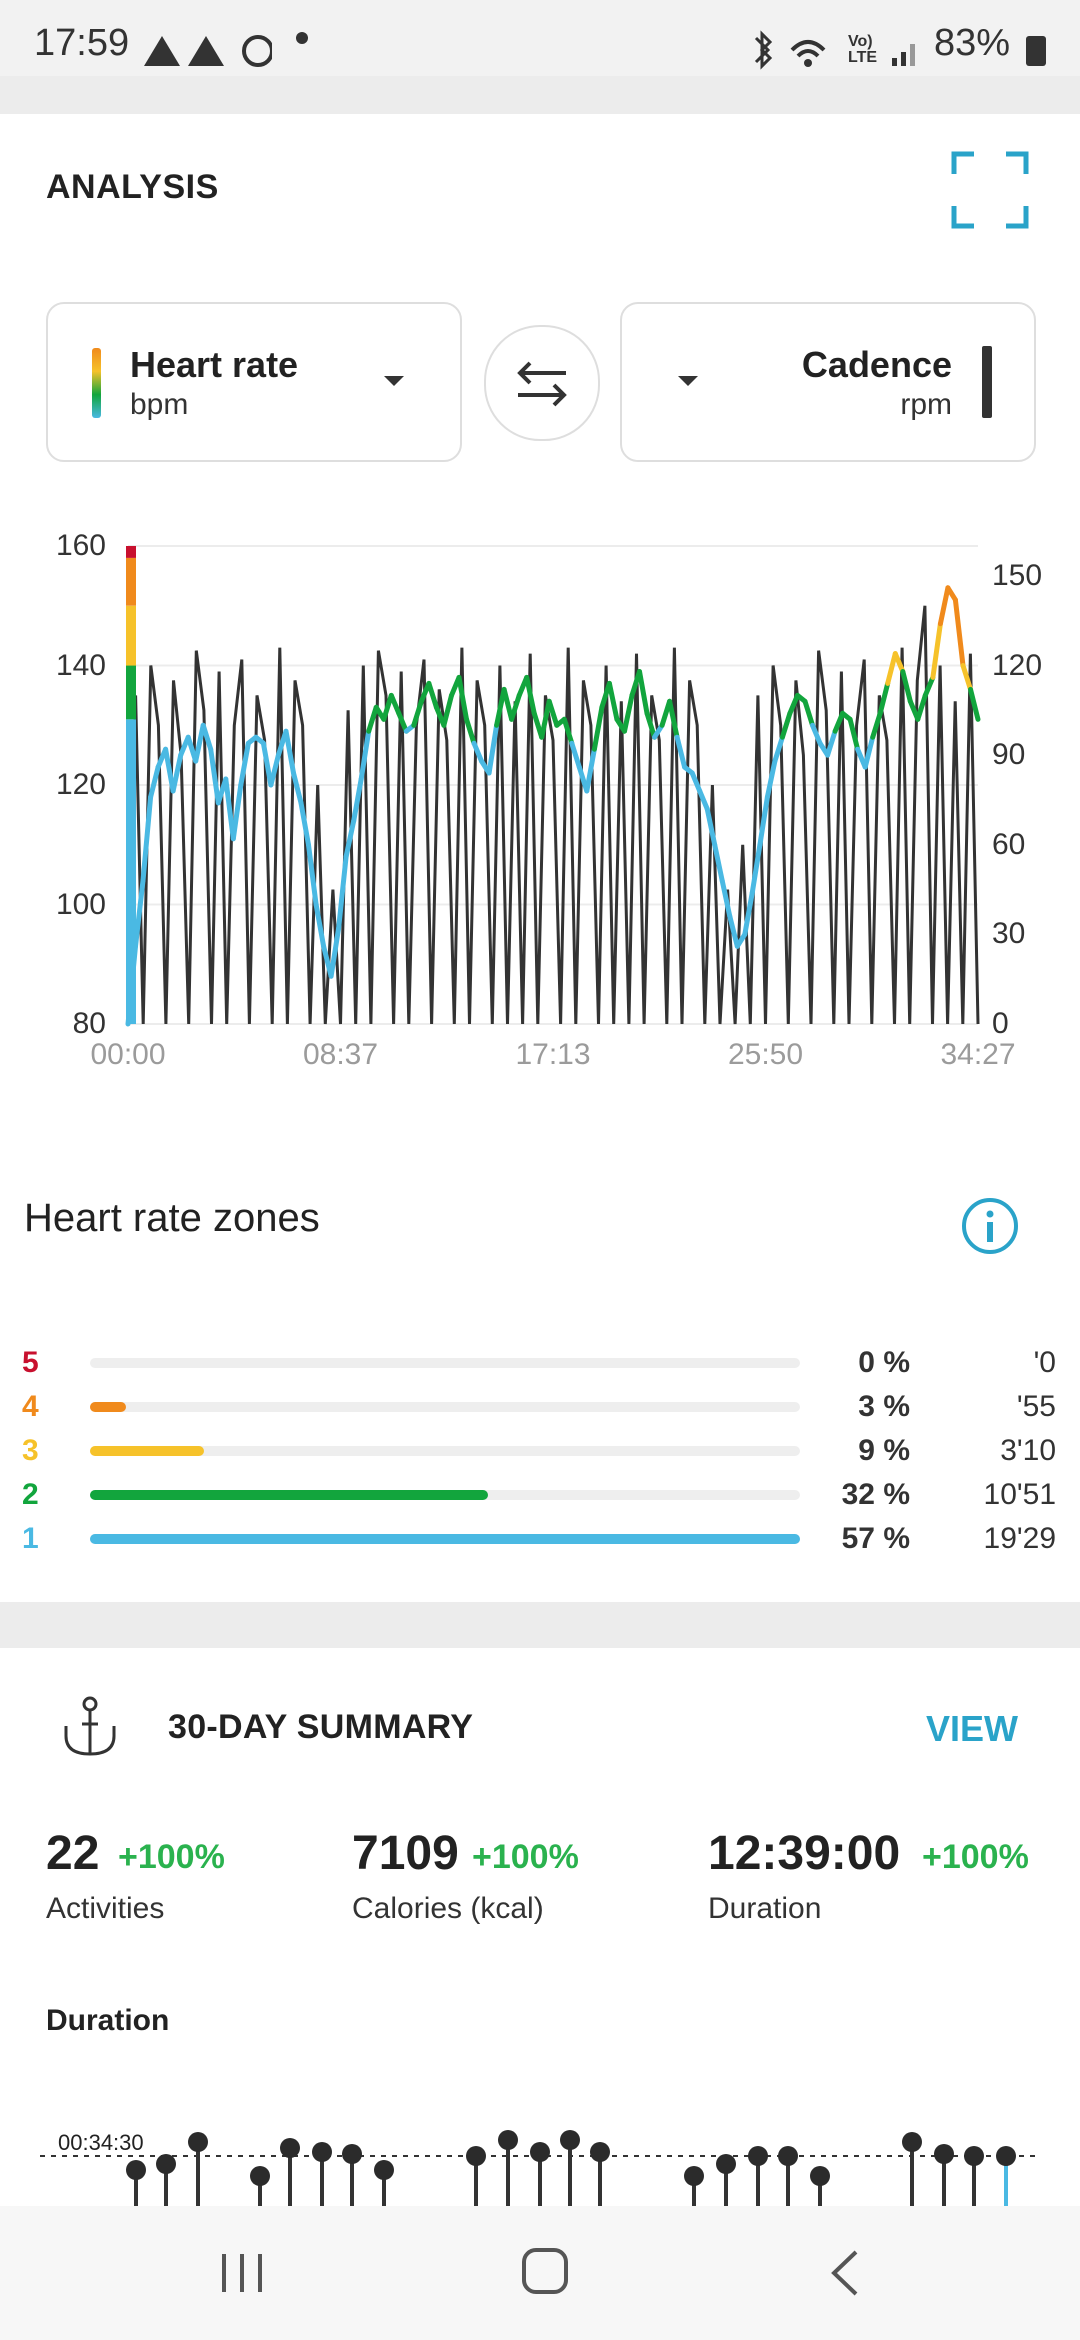 Image resolution: width=1080 pixels, height=2340 pixels. Describe the element at coordinates (884, 1450) in the screenshot. I see `zone-percent: 9 %` at that location.